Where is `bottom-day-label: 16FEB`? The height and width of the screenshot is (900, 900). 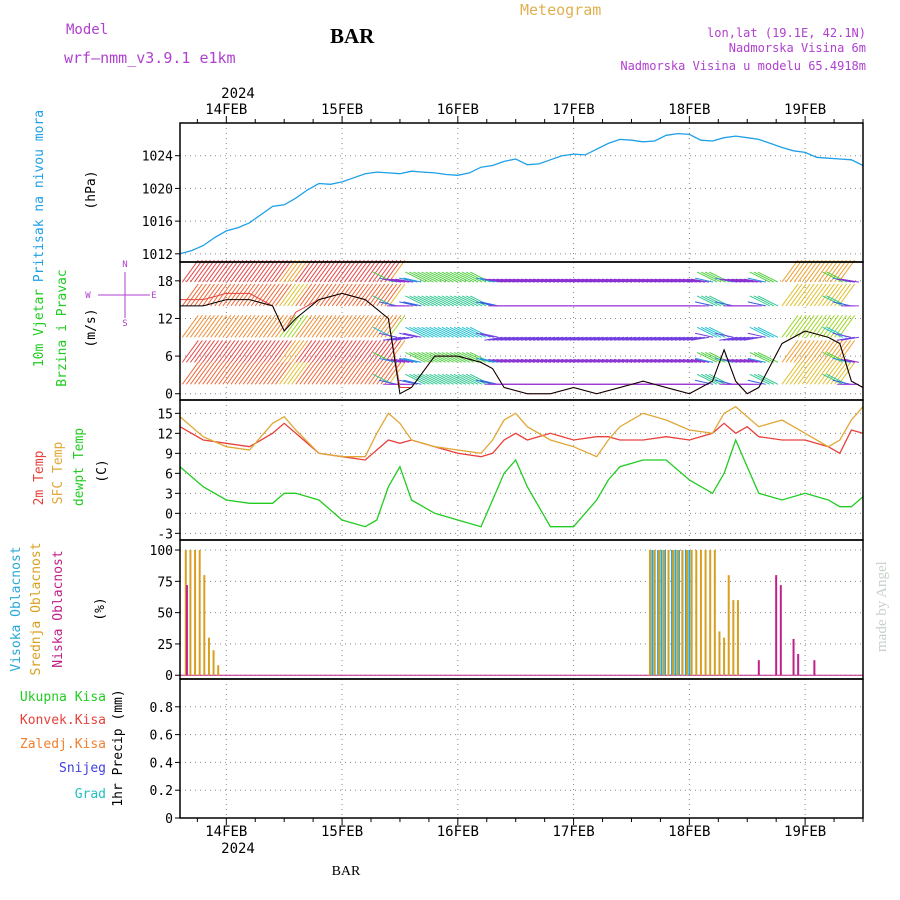 bottom-day-label: 16FEB is located at coordinates (458, 832).